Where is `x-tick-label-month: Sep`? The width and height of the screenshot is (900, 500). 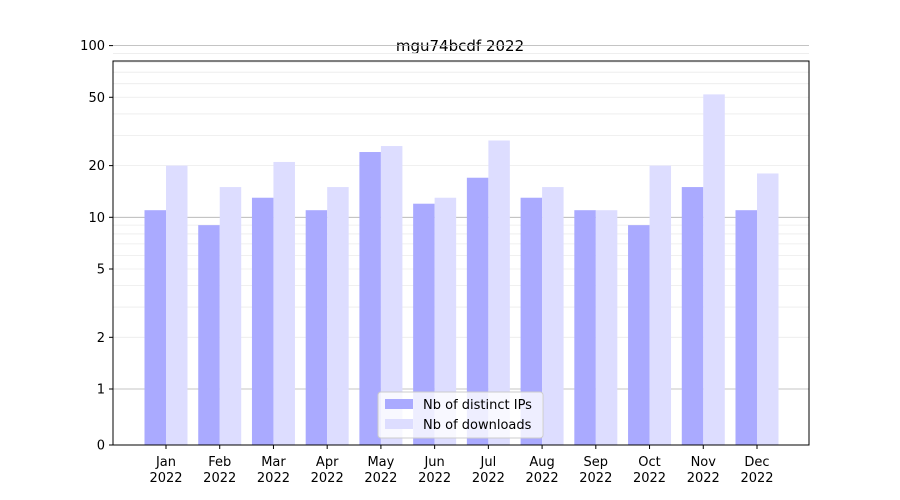
x-tick-label-month: Sep is located at coordinates (596, 462).